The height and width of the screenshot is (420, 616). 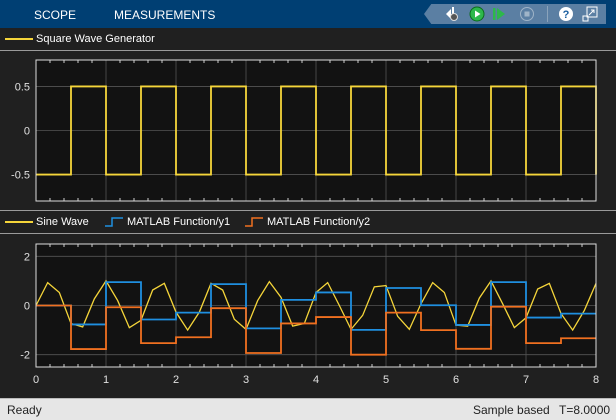 I want to click on x-tick-label: 7, so click(x=526, y=380).